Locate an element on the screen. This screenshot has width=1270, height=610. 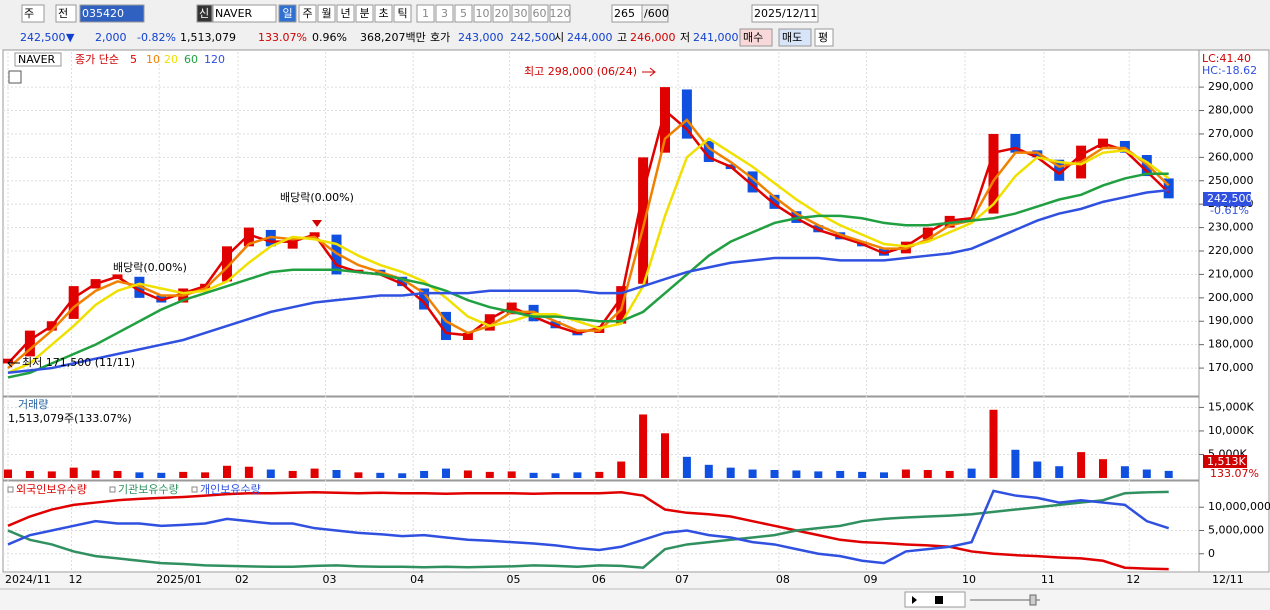
quote-item: 매도 is located at coordinates (792, 37).